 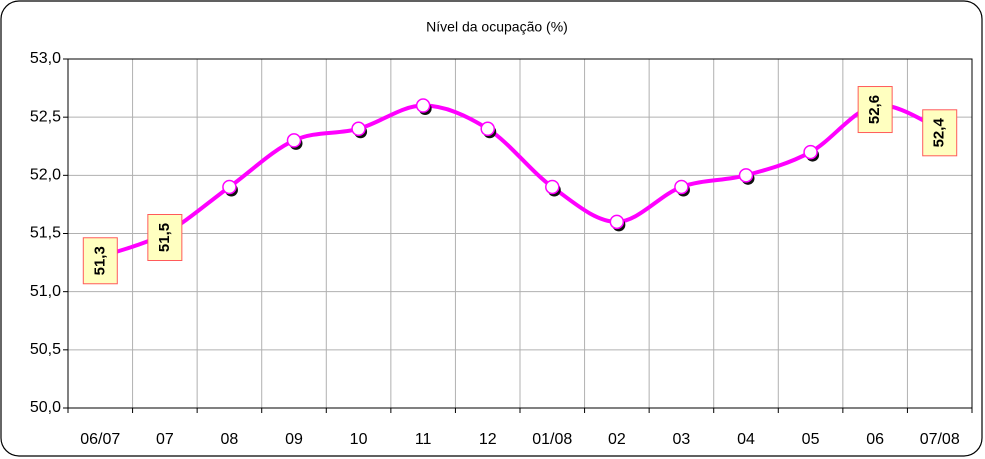 I want to click on x-tick-label: 09, so click(x=294, y=439).